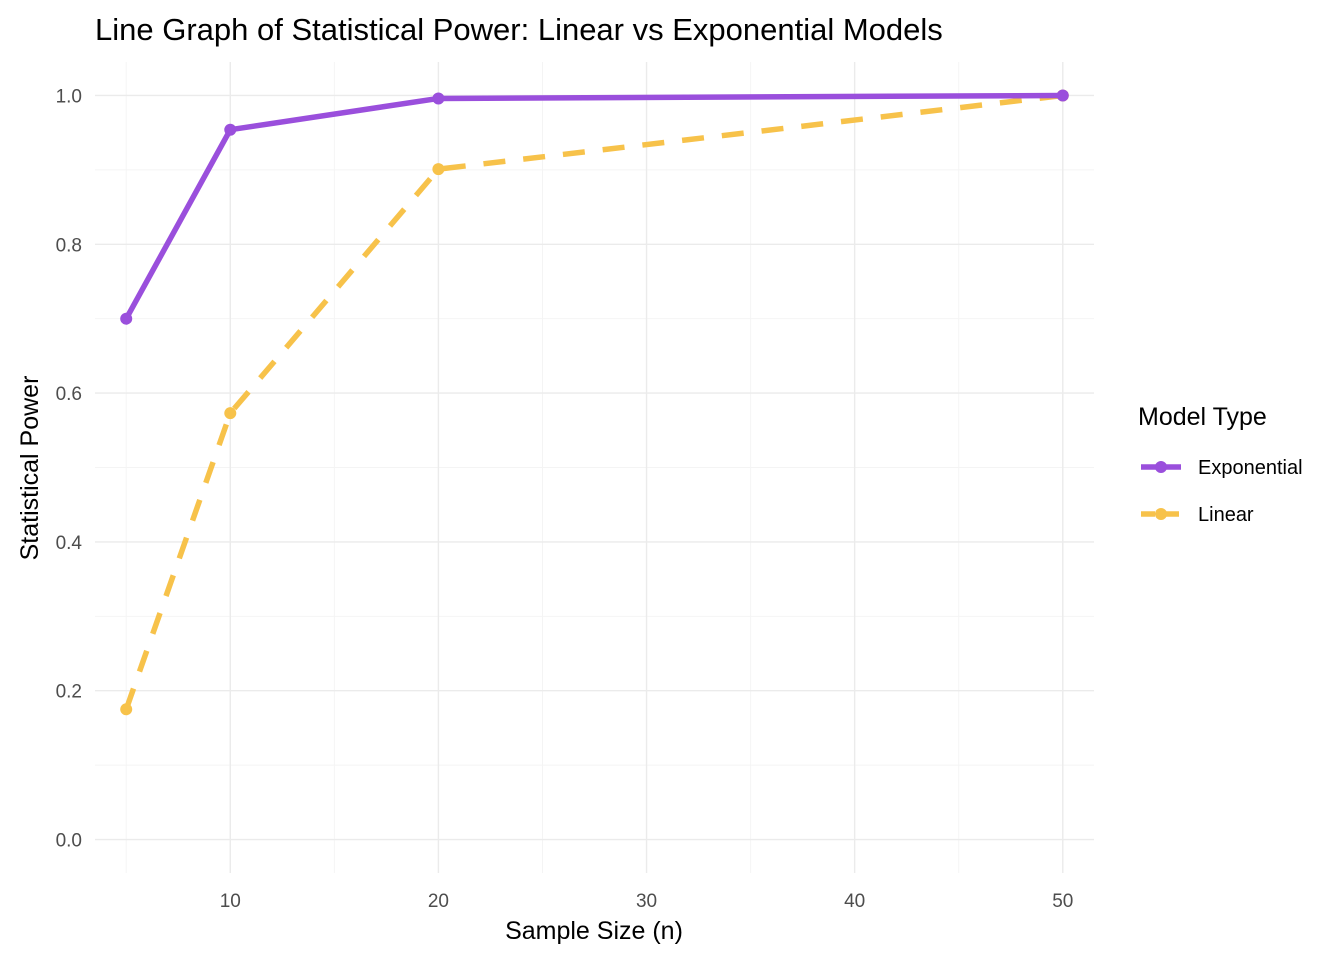 The image size is (1344, 960). Describe the element at coordinates (69, 468) in the screenshot. I see `y-axis-ticks: 0.0 0.2 0.4 0.6 0.8 1.0` at that location.